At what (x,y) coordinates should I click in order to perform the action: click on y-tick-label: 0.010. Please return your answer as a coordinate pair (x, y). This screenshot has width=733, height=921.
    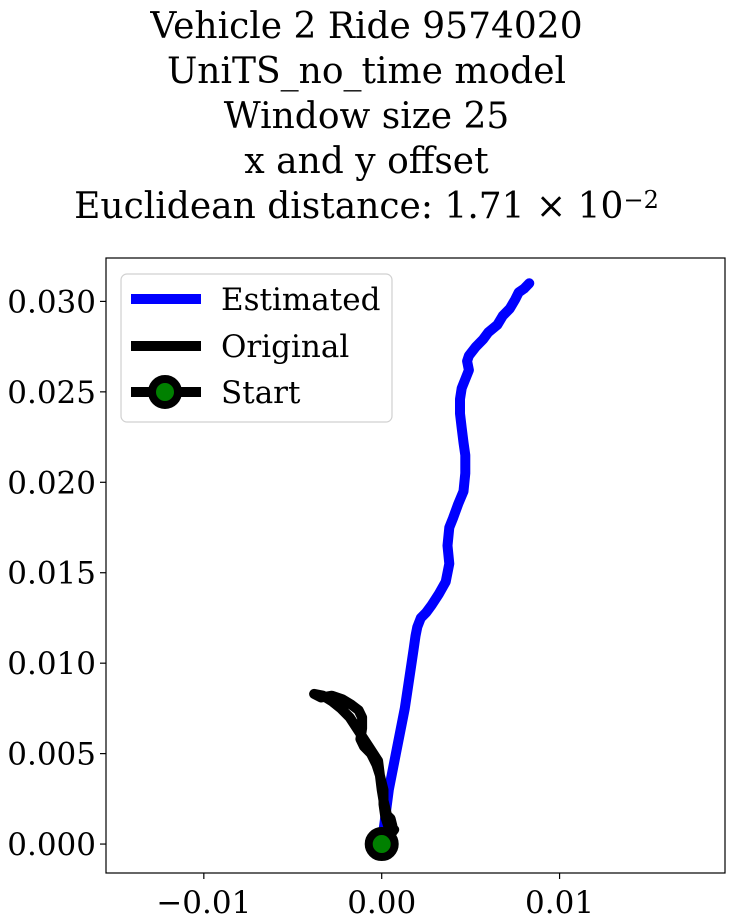
    Looking at the image, I should click on (51, 664).